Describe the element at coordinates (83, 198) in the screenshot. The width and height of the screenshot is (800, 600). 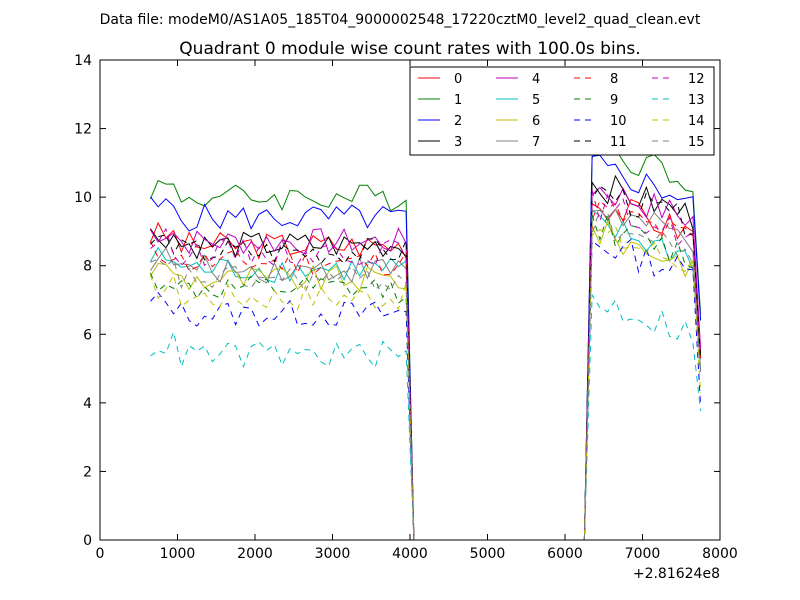
I see `y-tick-label: 10` at that location.